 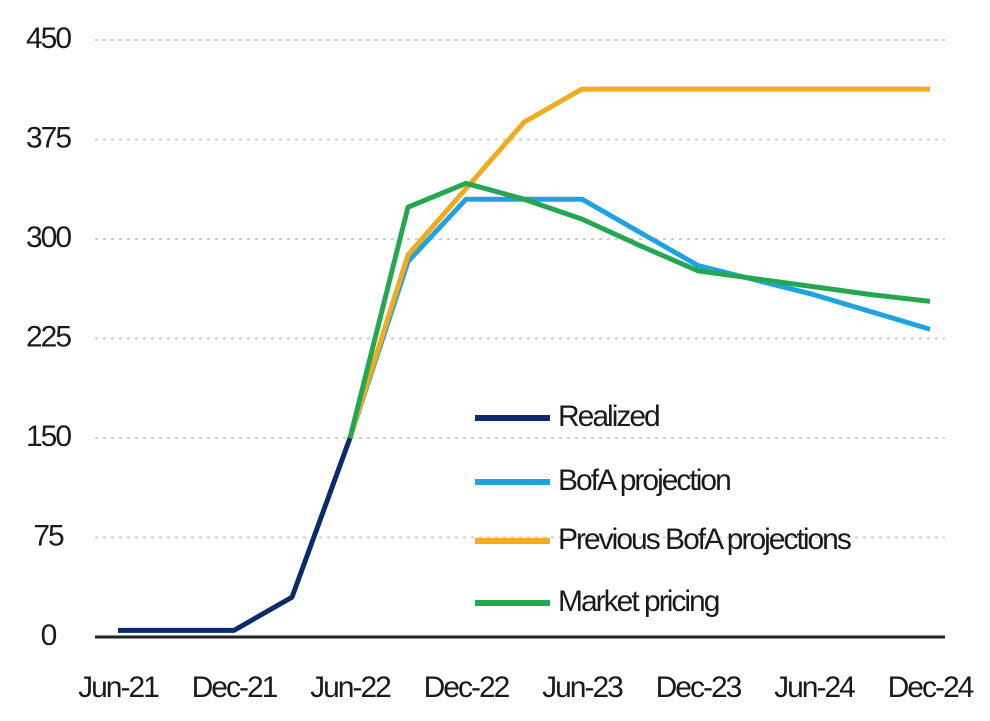 I want to click on y-tick-label: 150, so click(x=48, y=436).